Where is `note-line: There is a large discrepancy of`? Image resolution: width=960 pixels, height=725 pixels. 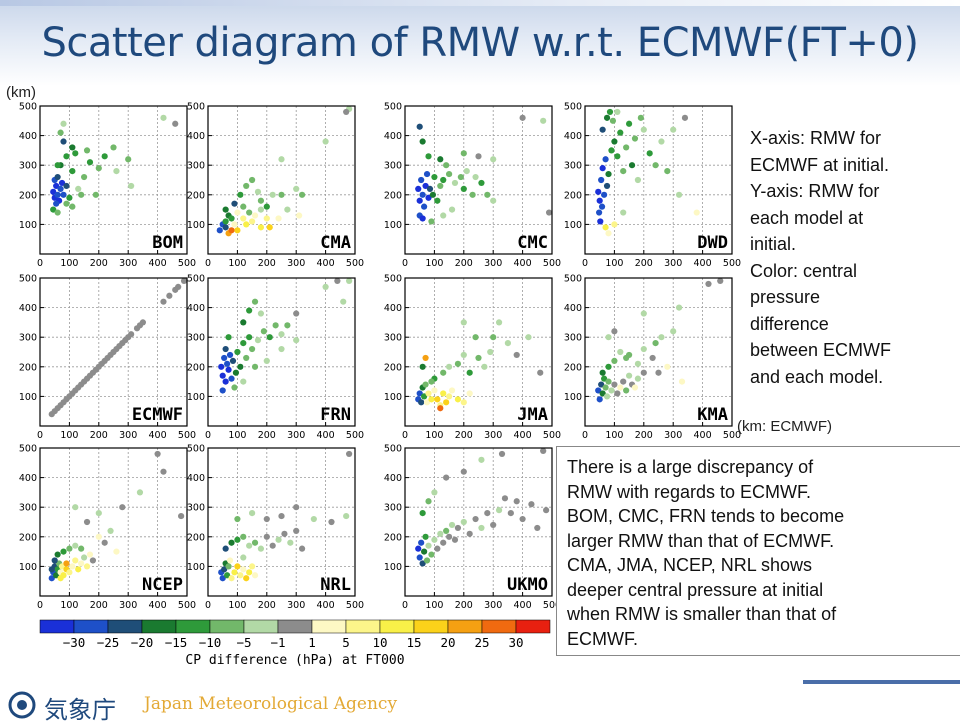
note-line: There is a large discrepancy of is located at coordinates (690, 467).